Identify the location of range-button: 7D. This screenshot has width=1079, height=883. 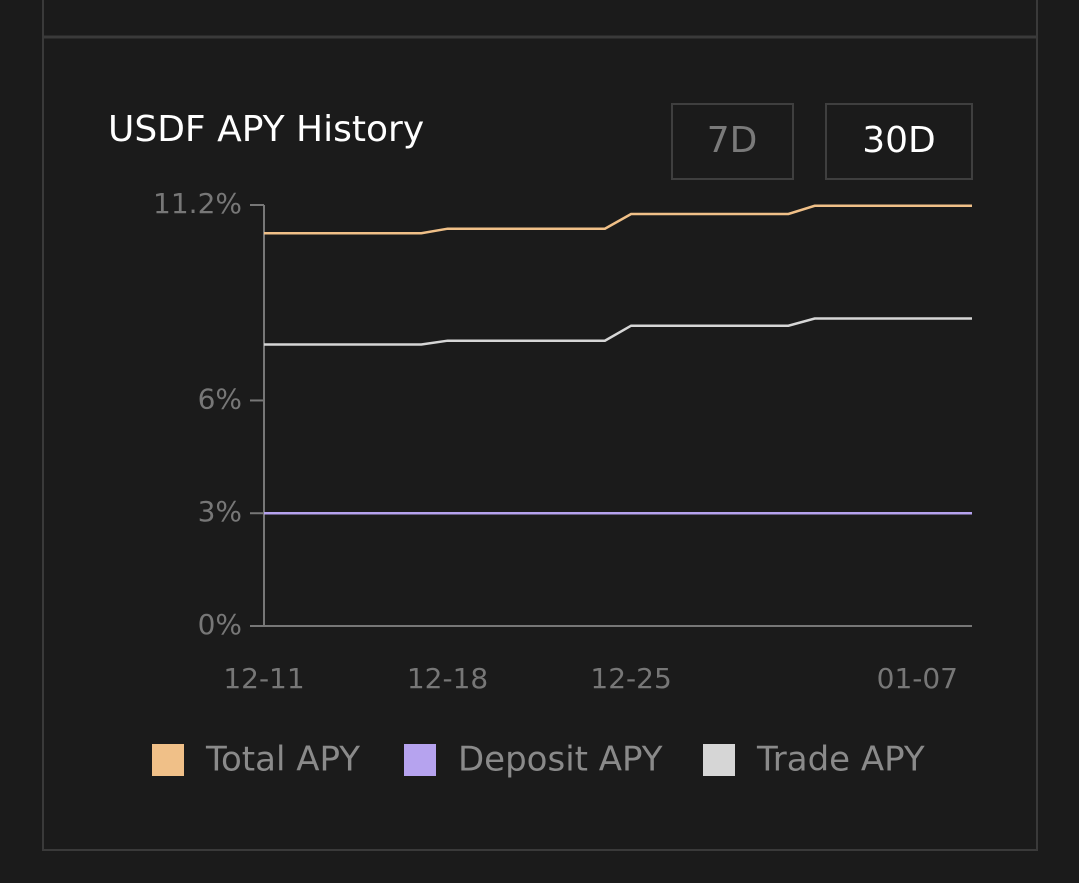
(732, 140).